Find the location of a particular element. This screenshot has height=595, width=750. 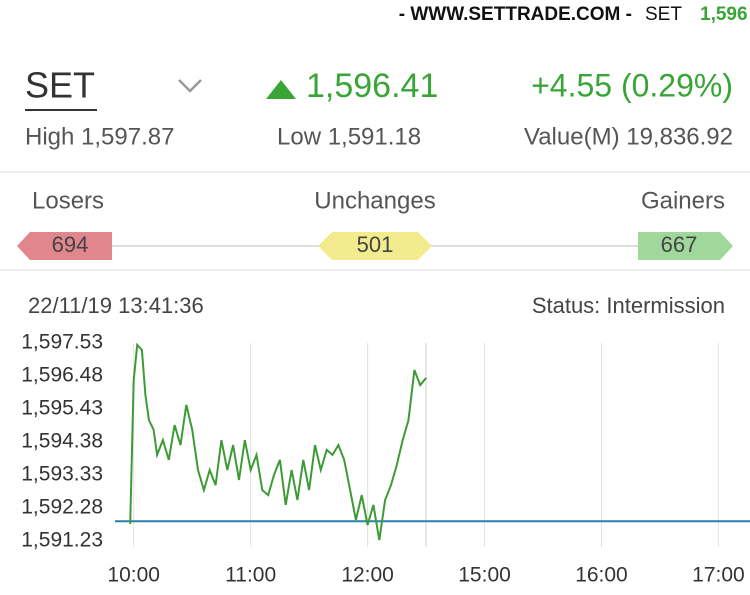

ticker-site: - WWW.SETTRADE.COM - is located at coordinates (515, 14).